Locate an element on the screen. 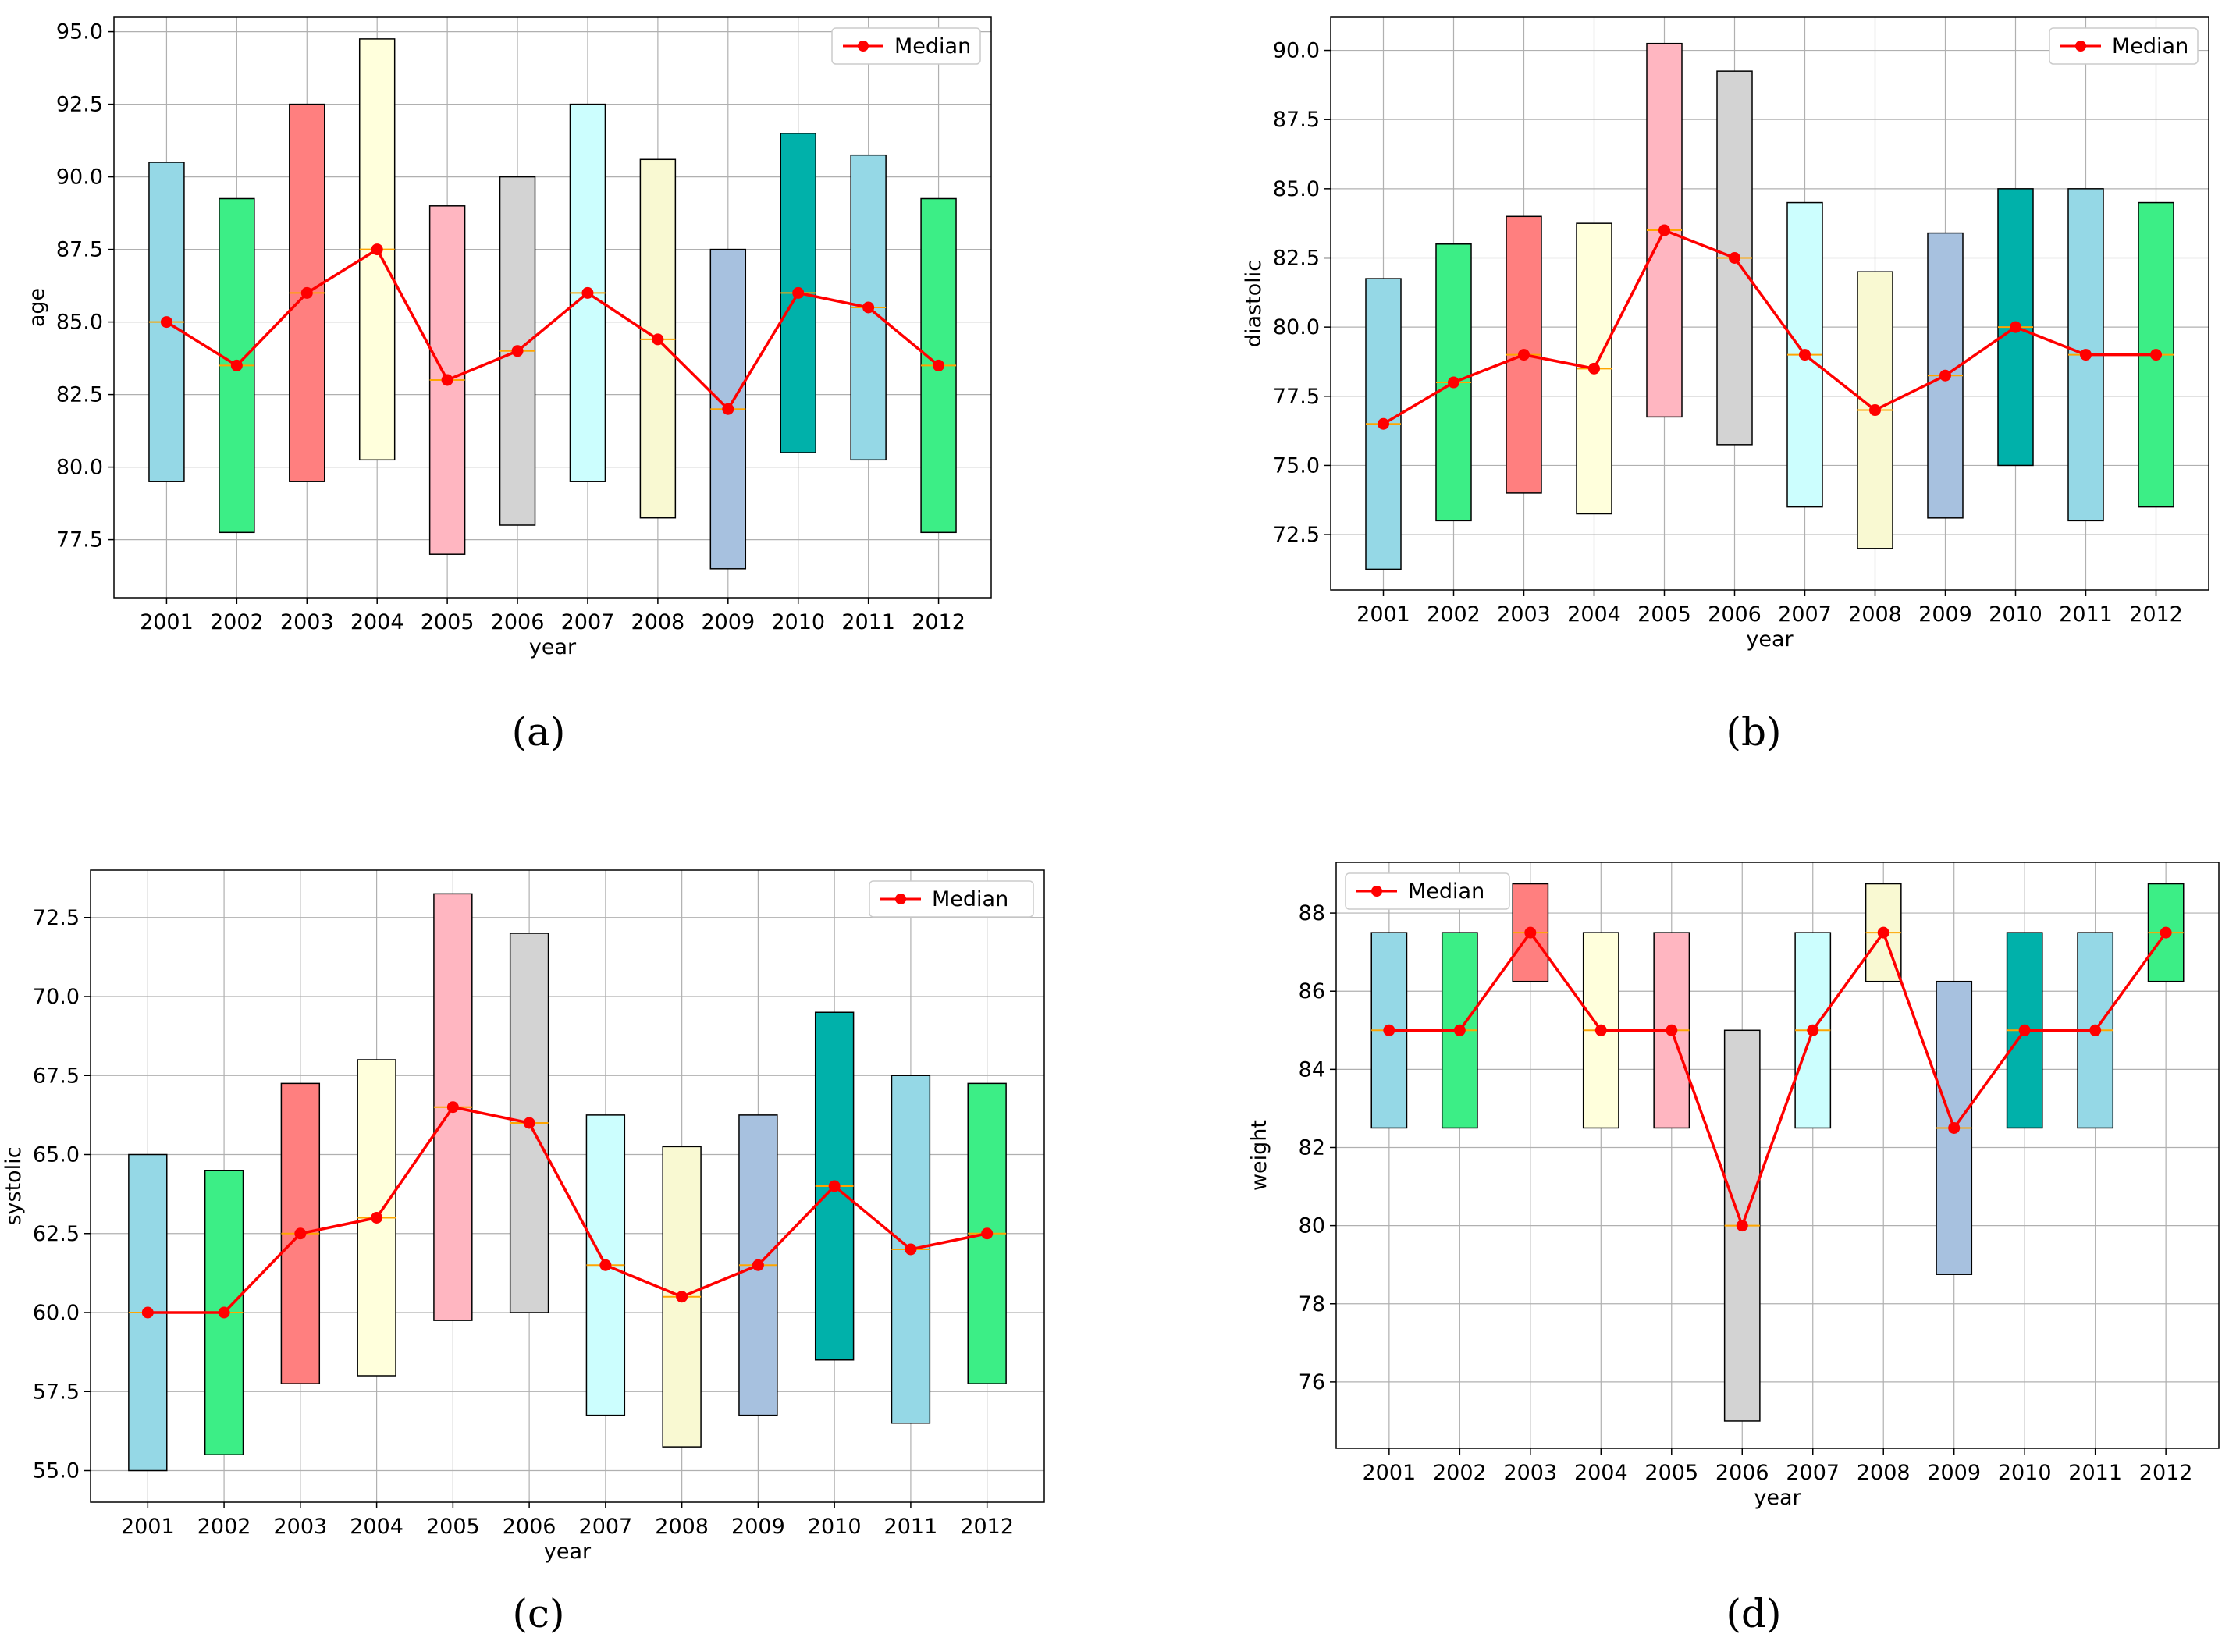 Image resolution: width=2229 pixels, height=1652 pixels. plot-frame-d is located at coordinates (1777, 1155).